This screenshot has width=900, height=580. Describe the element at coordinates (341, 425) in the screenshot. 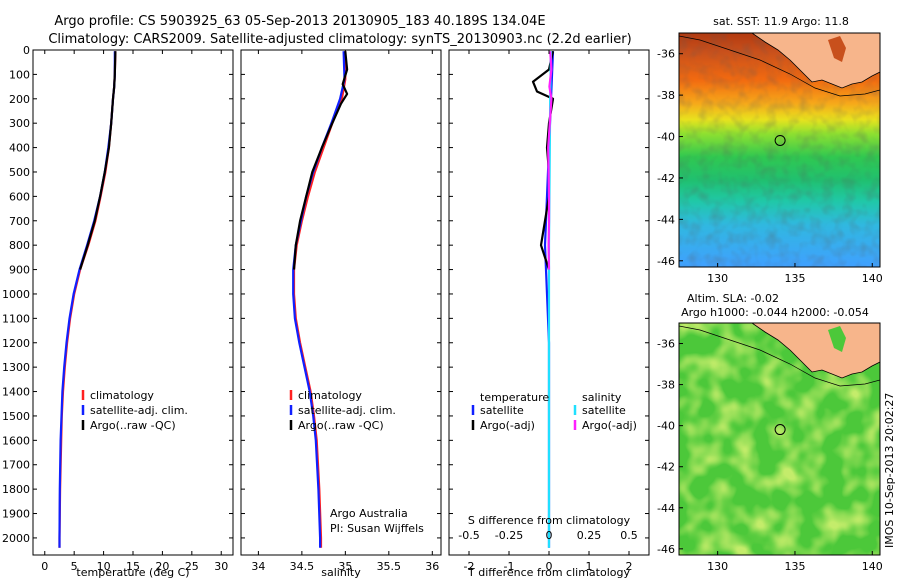

I see `legend-label: Argo(..raw -QC)` at that location.